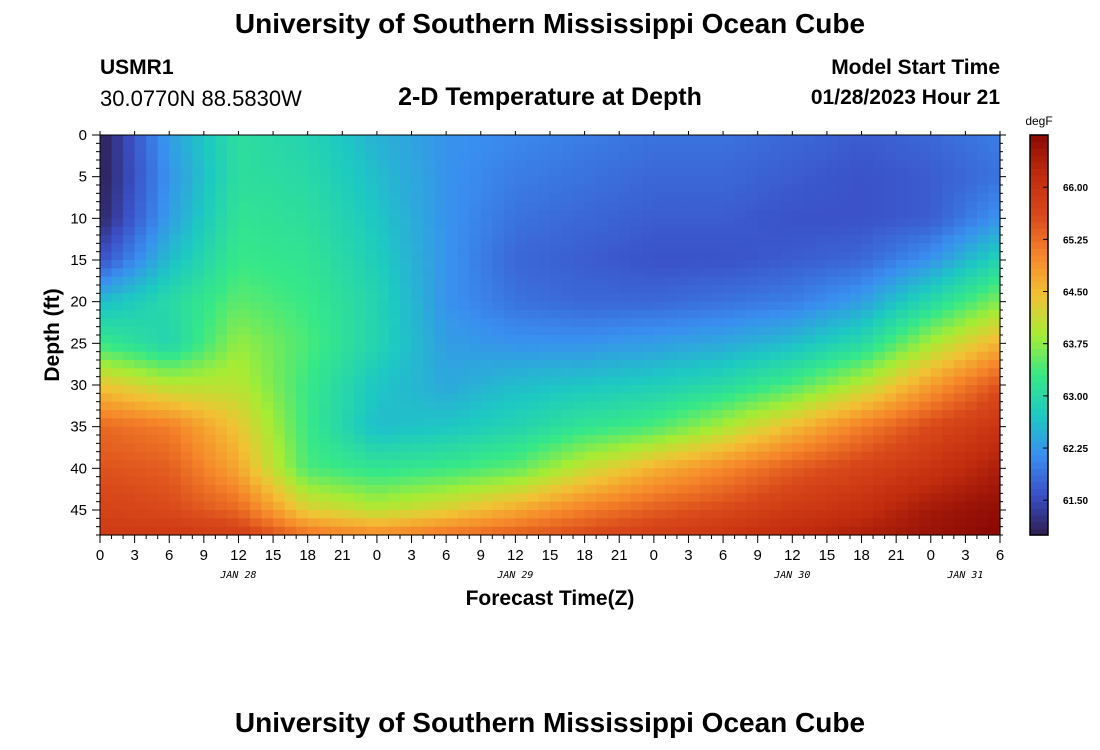  Describe the element at coordinates (307, 555) in the screenshot. I see `x-tick-label: 18` at that location.